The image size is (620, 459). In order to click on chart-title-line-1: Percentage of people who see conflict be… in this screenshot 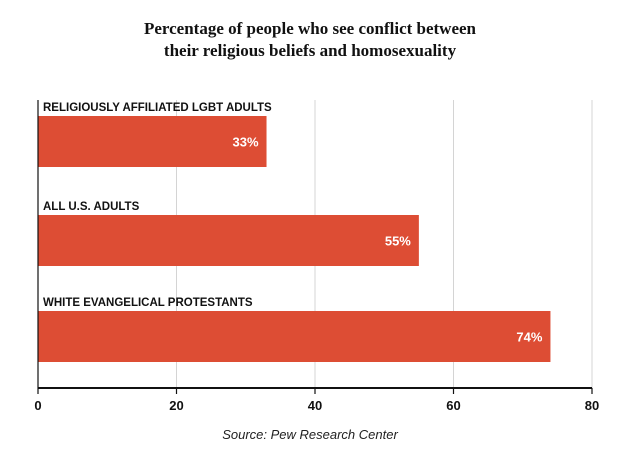, I will do `click(310, 28)`.